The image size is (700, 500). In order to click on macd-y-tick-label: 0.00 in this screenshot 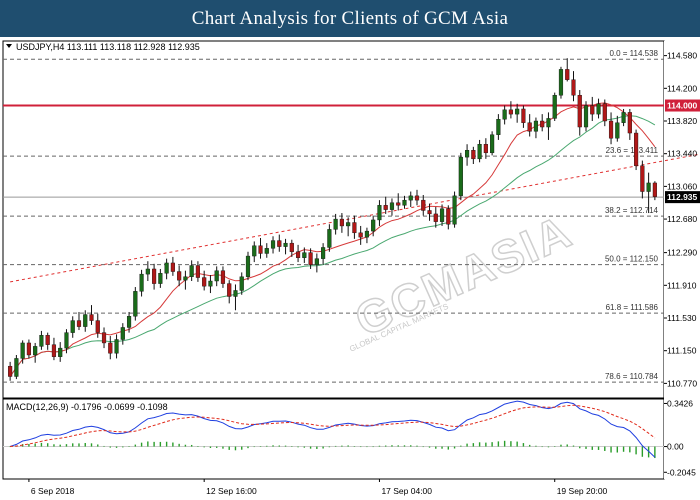, I will do `click(675, 447)`.